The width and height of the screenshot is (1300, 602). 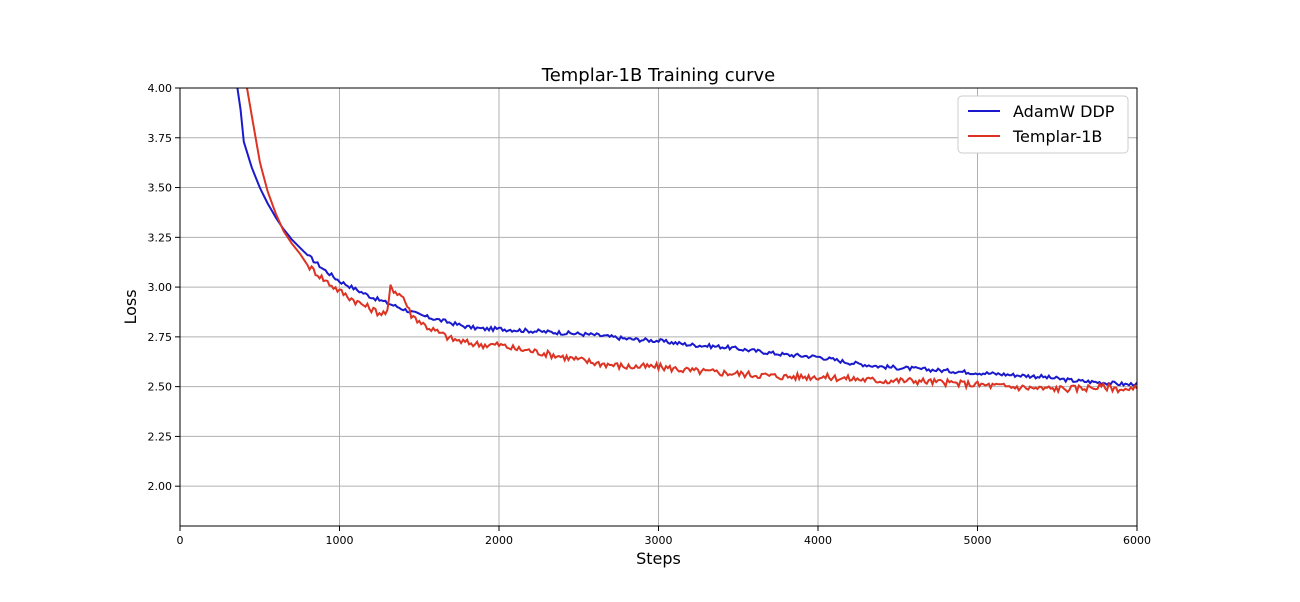 What do you see at coordinates (499, 540) in the screenshot?
I see `x-tick-label: 2000` at bounding box center [499, 540].